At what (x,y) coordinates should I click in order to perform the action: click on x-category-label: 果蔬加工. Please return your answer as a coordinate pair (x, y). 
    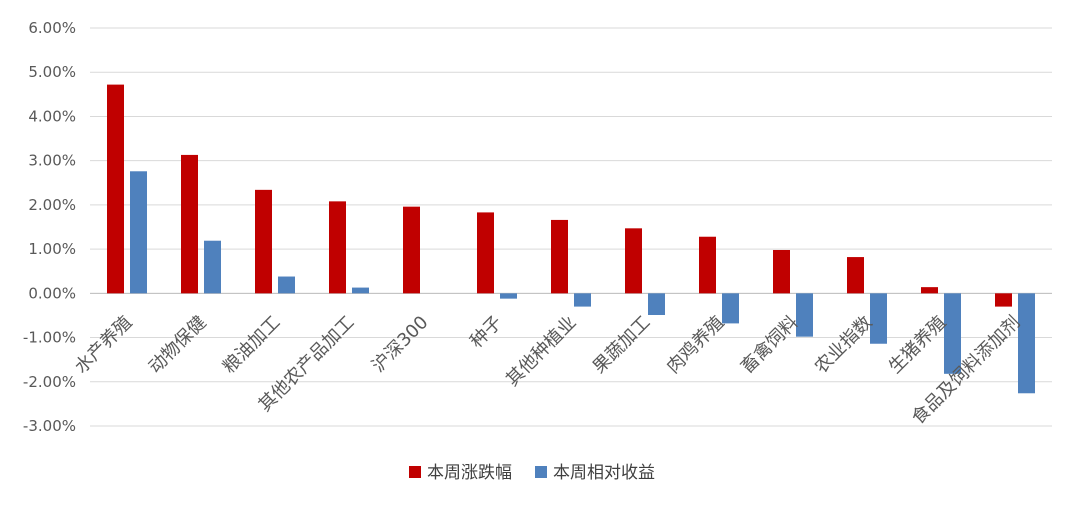
    Looking at the image, I should click on (622, 345).